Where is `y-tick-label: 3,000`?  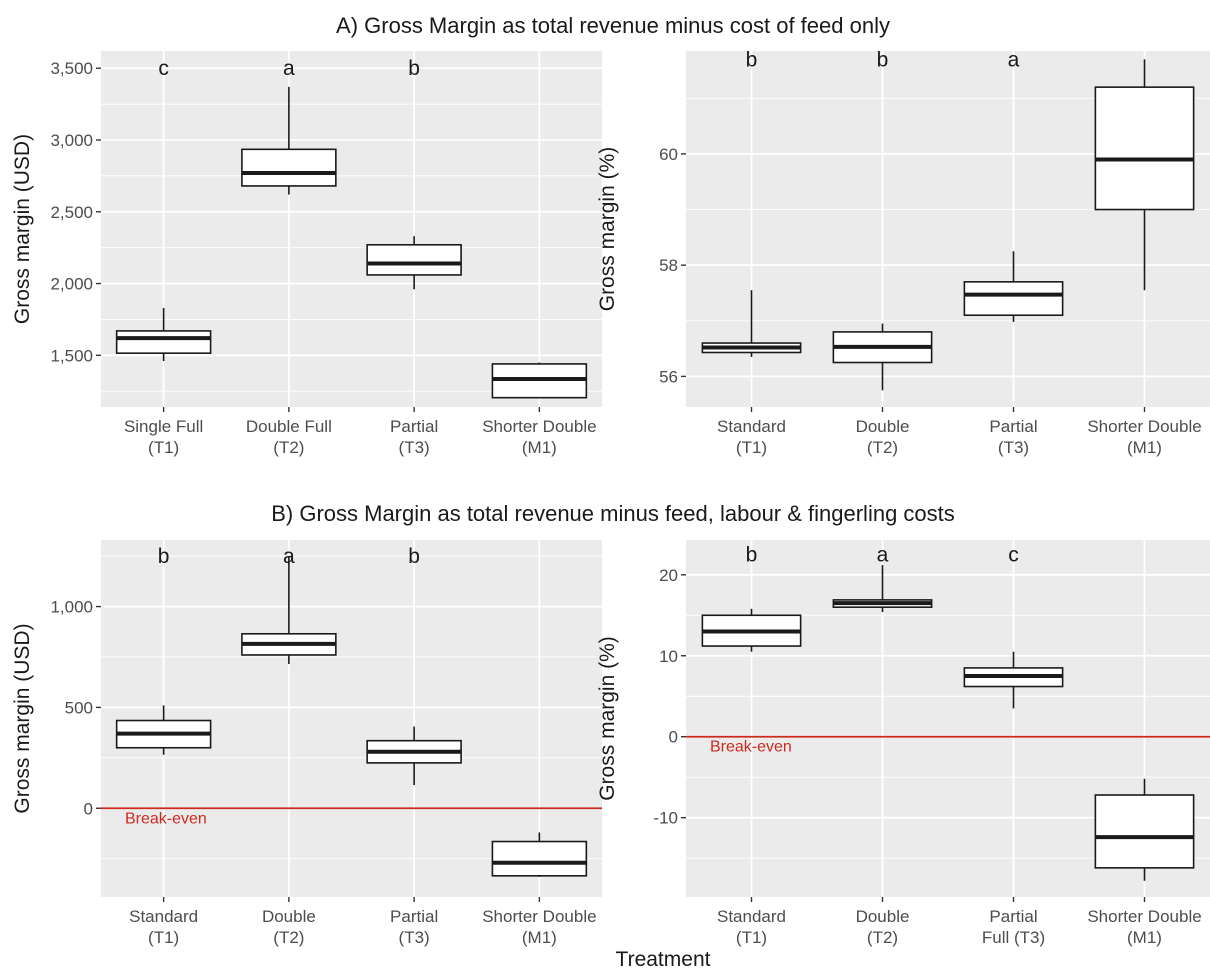 y-tick-label: 3,000 is located at coordinates (71, 140).